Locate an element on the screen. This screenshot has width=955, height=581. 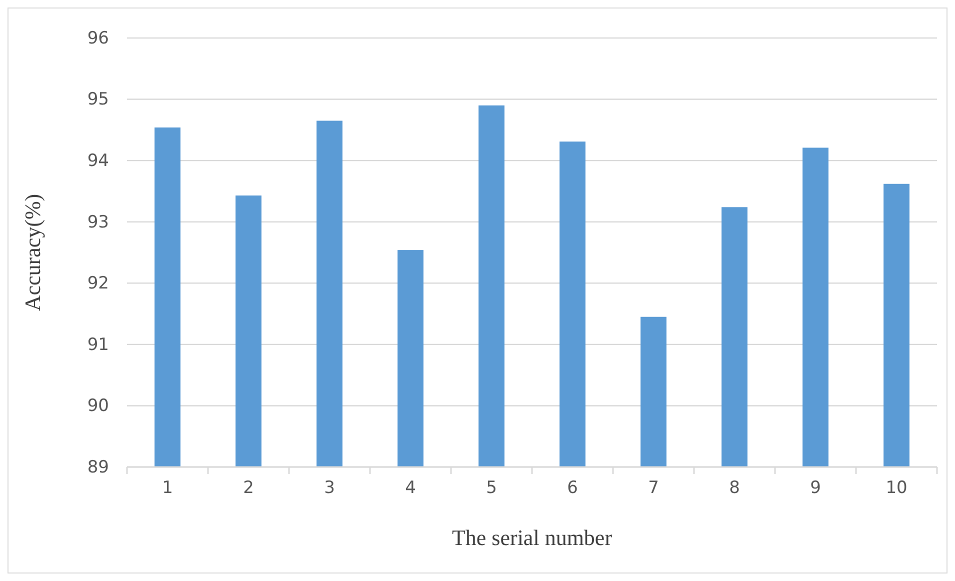
y-tick-label: 96 is located at coordinates (98, 38).